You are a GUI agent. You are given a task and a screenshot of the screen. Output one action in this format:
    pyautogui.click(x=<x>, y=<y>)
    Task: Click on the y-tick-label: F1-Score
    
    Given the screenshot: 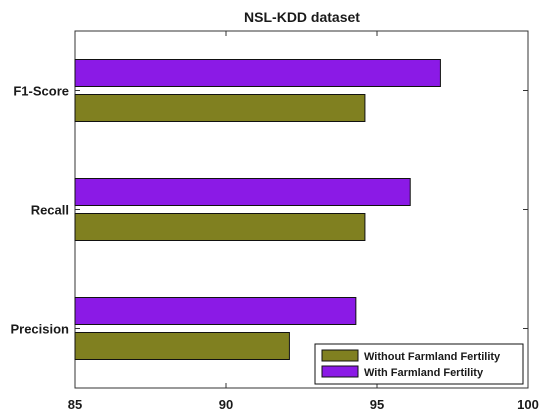 What is the action you would take?
    pyautogui.click(x=41, y=91)
    